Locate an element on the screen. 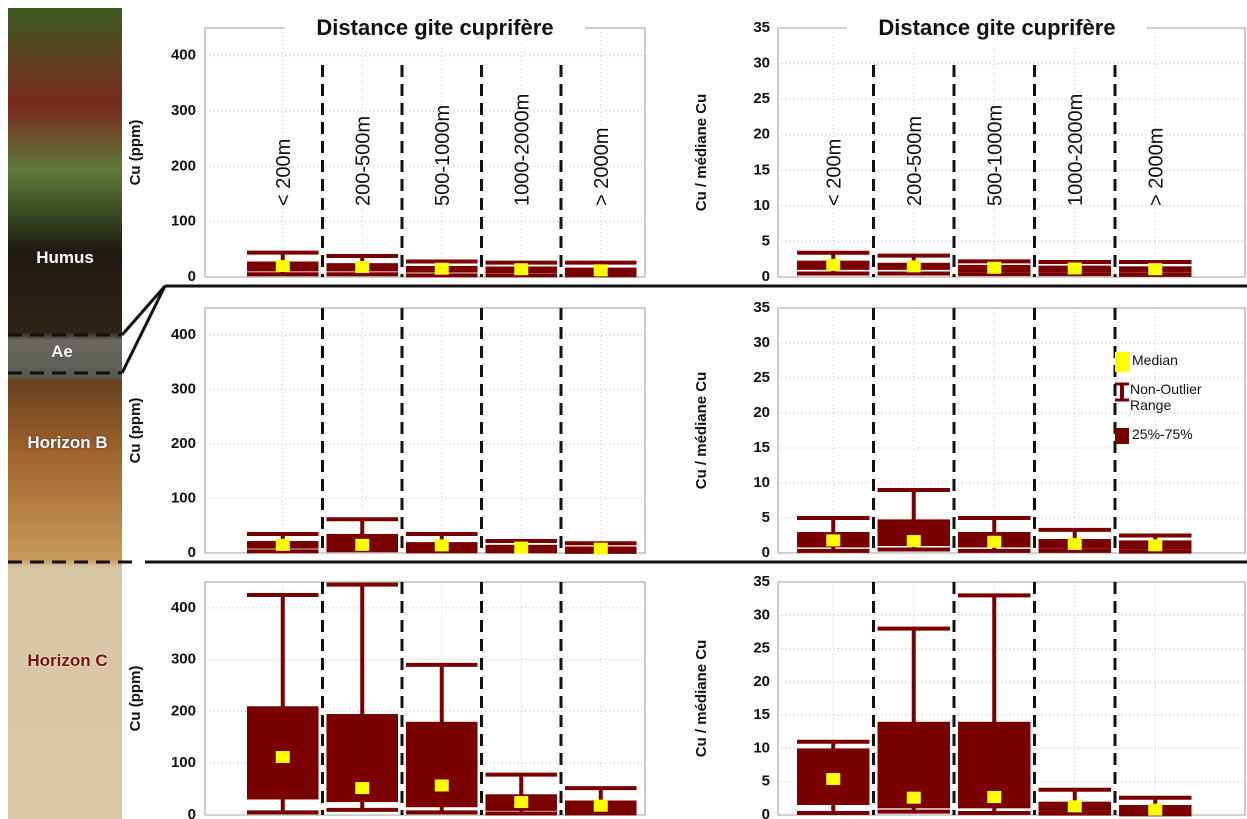 This screenshot has width=1247, height=819. soil-label-box: Horizon B is located at coordinates (67, 442).